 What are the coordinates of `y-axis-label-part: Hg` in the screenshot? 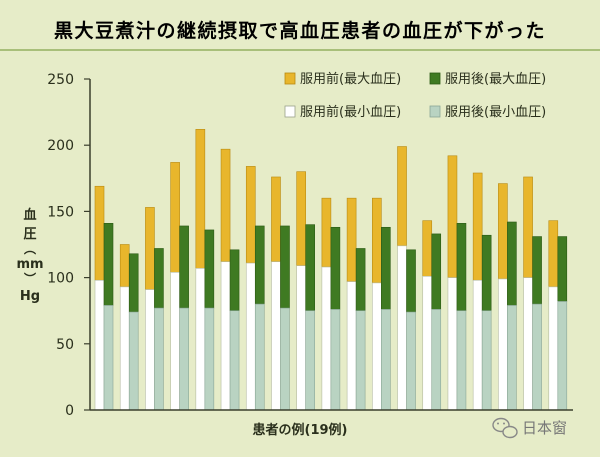 It's located at (30, 296).